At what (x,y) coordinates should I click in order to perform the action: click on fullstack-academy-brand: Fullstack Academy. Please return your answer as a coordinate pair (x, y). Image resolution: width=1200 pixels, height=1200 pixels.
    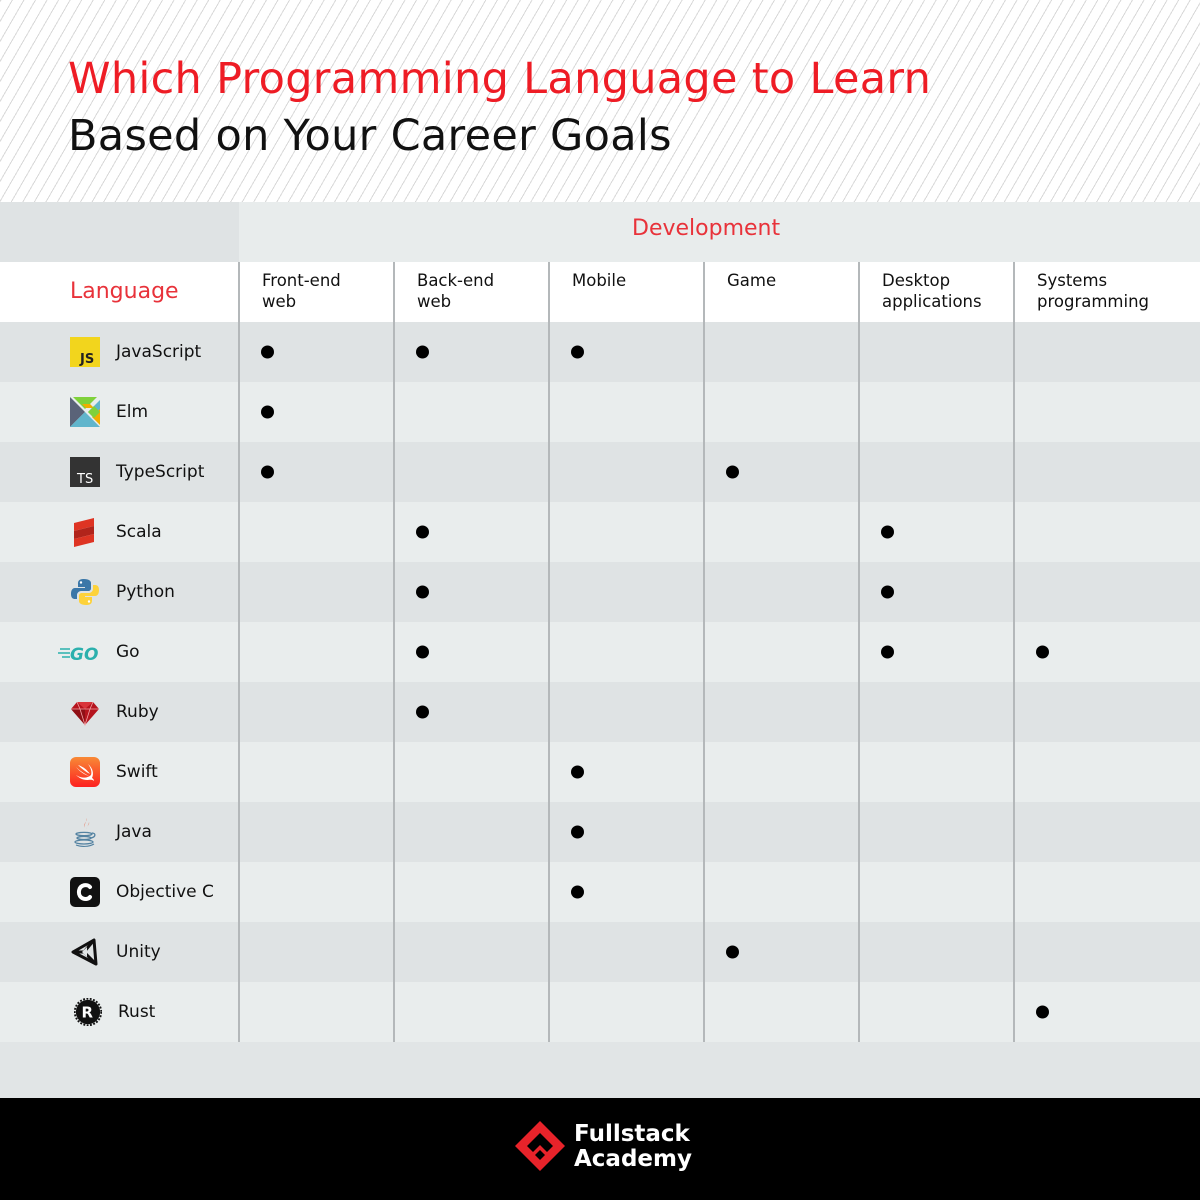
    Looking at the image, I should click on (633, 1147).